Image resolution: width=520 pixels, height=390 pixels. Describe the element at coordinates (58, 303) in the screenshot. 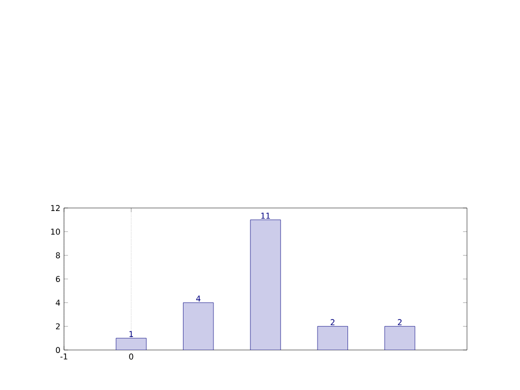

I see `y-tick-label: 4` at that location.